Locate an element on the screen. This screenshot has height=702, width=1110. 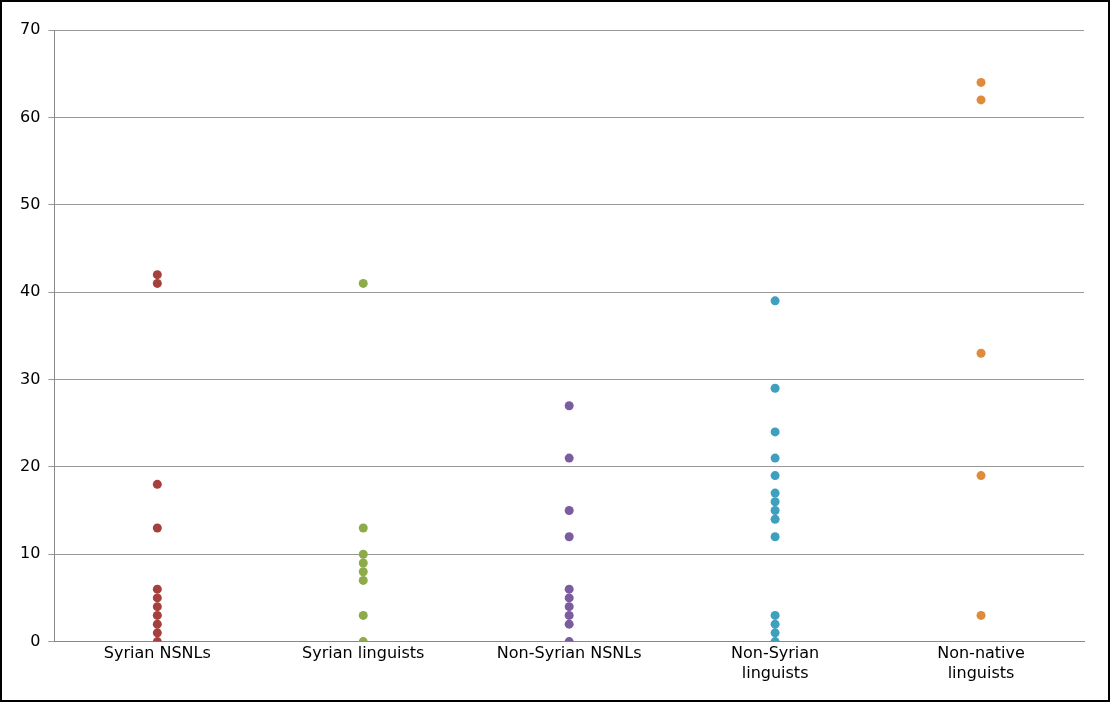
y-tick-label: 10 is located at coordinates (30, 553).